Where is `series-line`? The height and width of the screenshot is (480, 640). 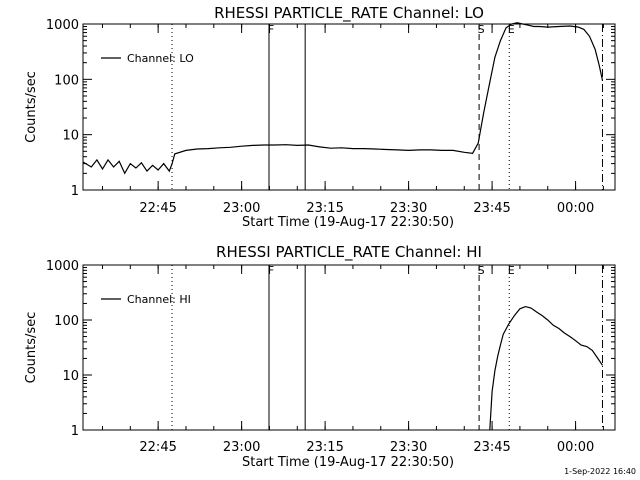
series-line is located at coordinates (546, 368).